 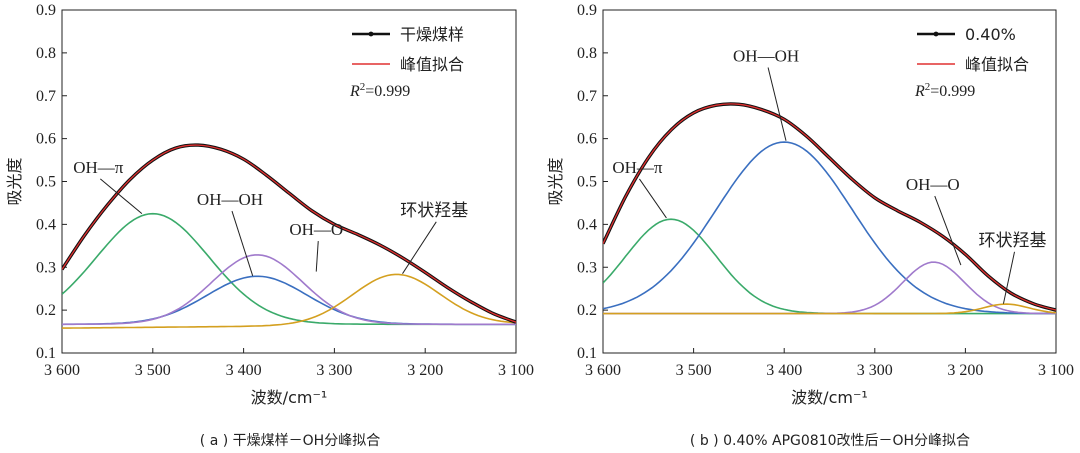 What do you see at coordinates (990, 34) in the screenshot?
I see `legend-label: 0.40%` at bounding box center [990, 34].